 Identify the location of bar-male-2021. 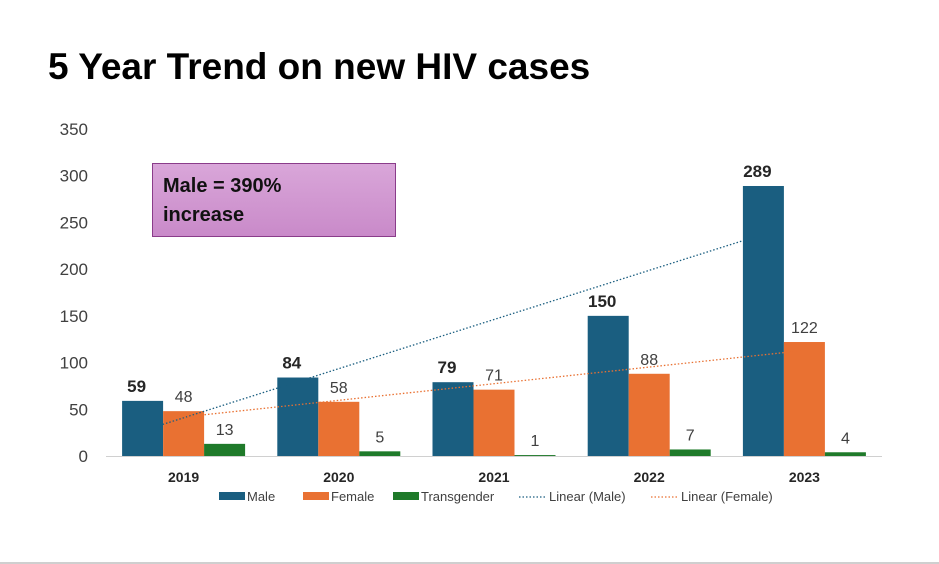
(453, 419).